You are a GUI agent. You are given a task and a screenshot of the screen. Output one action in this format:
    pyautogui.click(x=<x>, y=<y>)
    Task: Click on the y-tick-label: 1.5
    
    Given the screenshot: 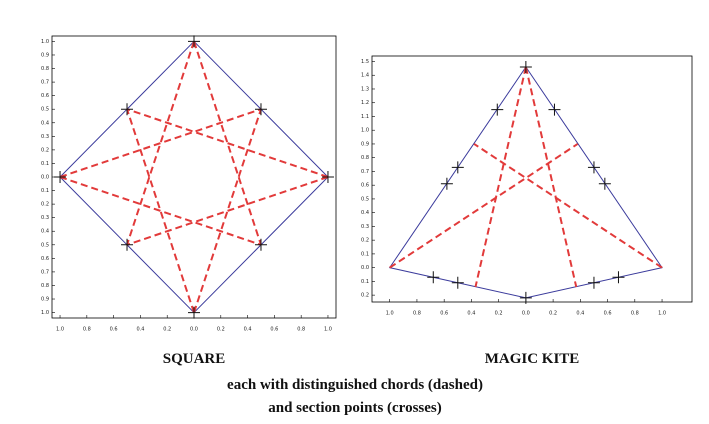 What is the action you would take?
    pyautogui.click(x=365, y=62)
    